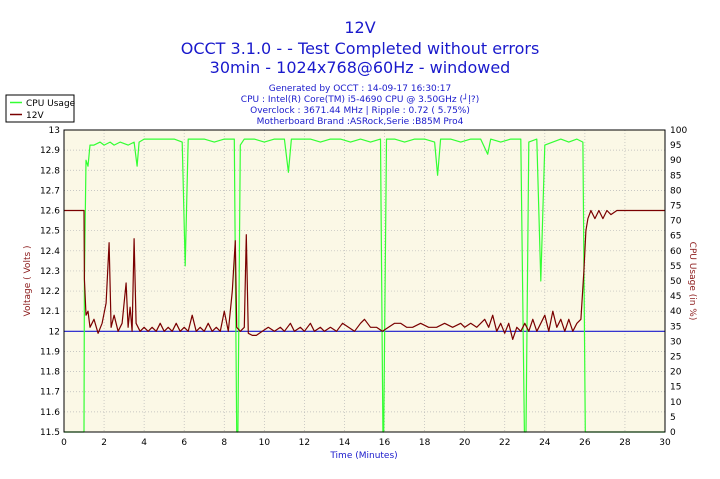 This screenshot has width=720, height=479. Describe the element at coordinates (28, 280) in the screenshot. I see `y-axis-label: Voltage ( Volts )` at that location.